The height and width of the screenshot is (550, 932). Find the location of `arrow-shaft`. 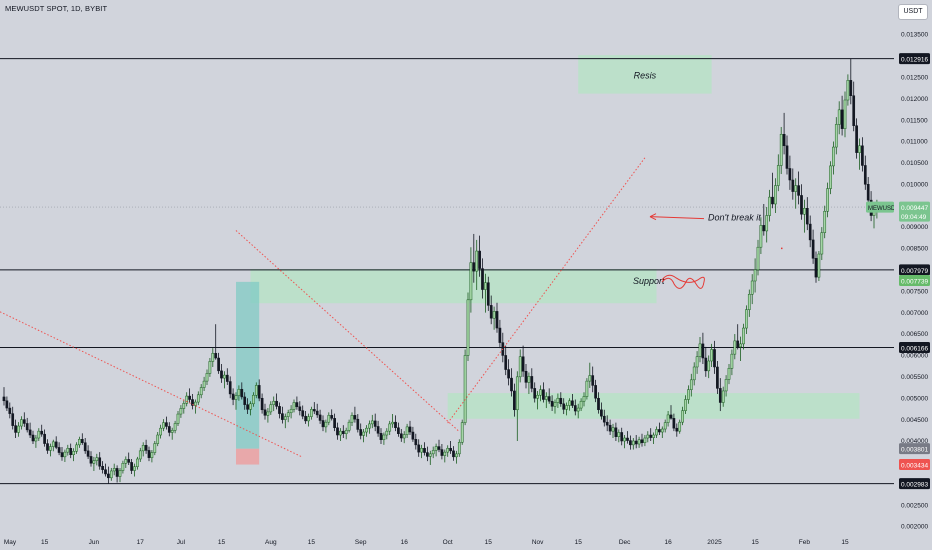

arrow-shaft is located at coordinates (677, 218).